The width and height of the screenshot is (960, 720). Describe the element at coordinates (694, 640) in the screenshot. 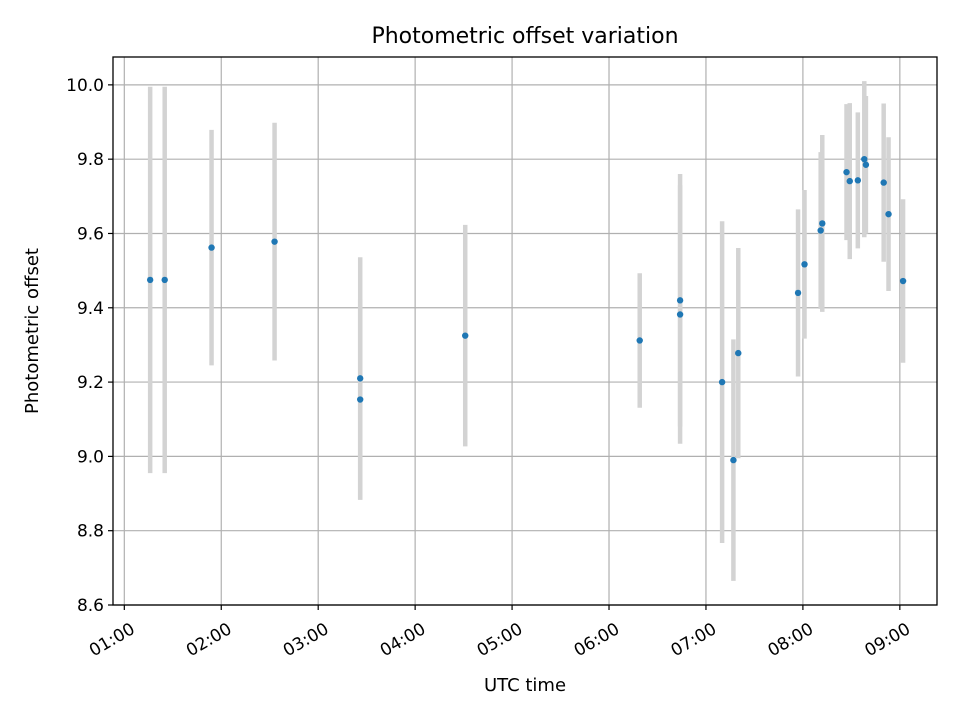

I see `x-tick-label: 07:00` at that location.